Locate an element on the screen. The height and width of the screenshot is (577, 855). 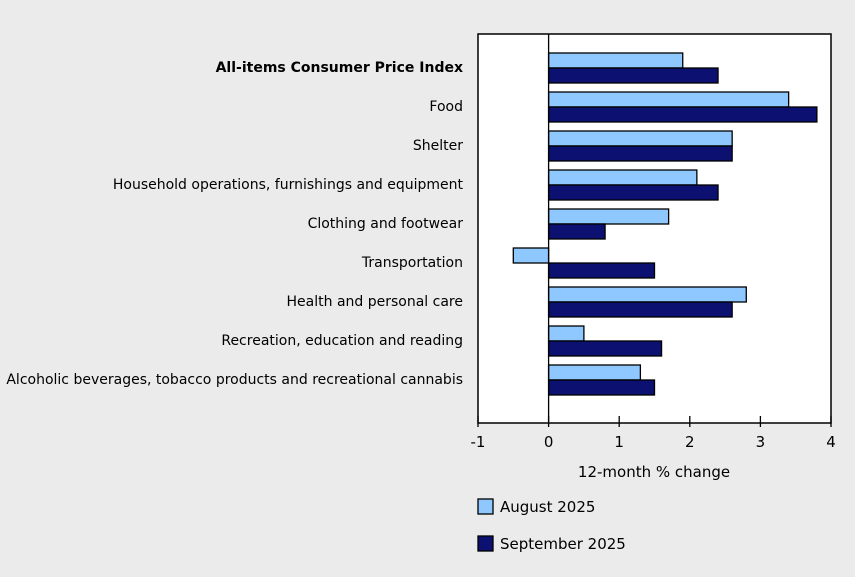
legend-label-august: August 2025 is located at coordinates (547, 507).